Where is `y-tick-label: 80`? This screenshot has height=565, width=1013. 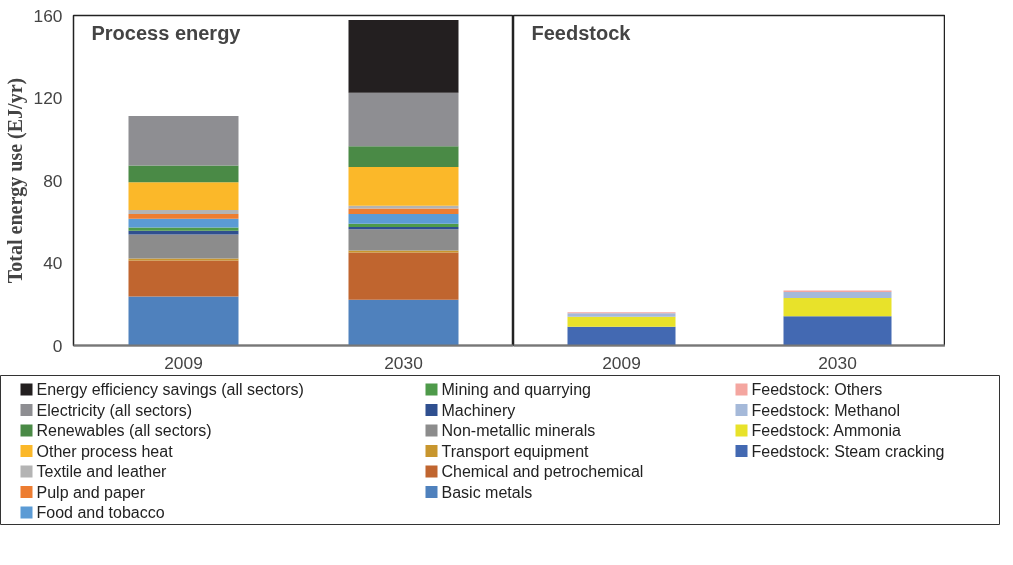
y-tick-label: 80 is located at coordinates (53, 180).